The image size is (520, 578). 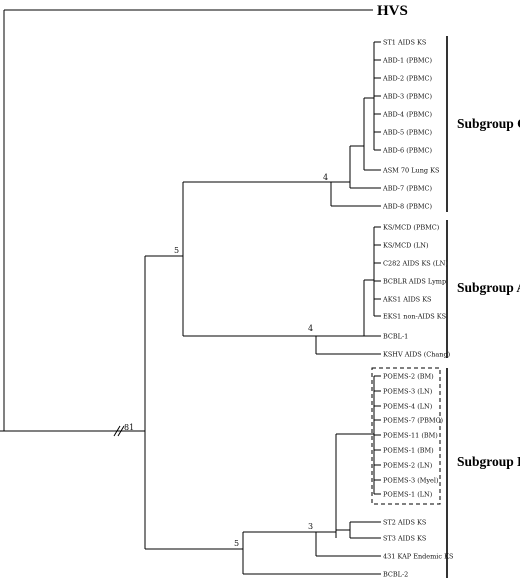 I want to click on bootstrap-b-inner: 3, so click(x=310, y=526).